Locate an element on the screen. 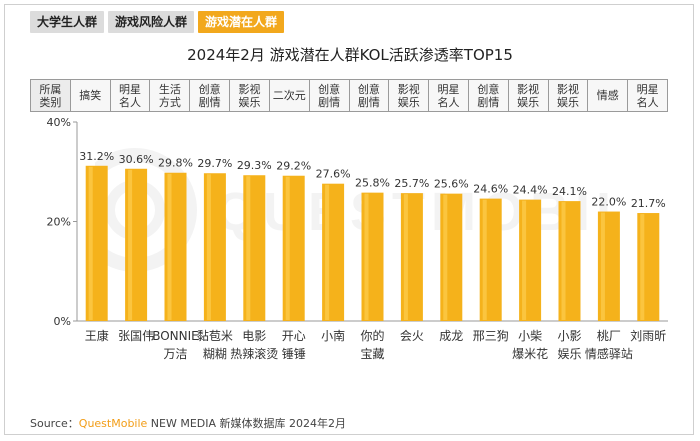  bar-value-label: 25.8% is located at coordinates (372, 183).